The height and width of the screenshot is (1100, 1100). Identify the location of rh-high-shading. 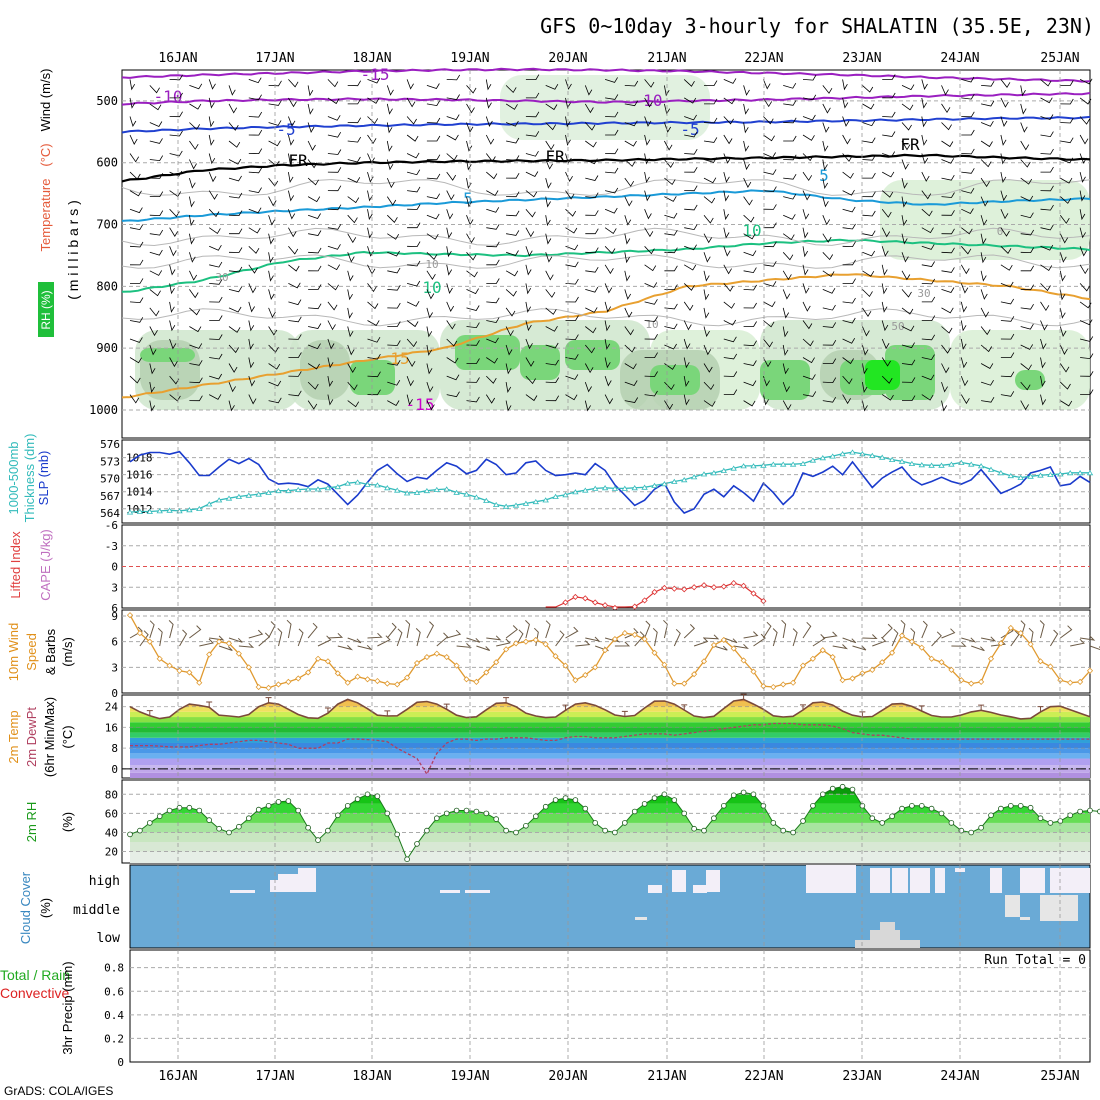
(1030, 380).